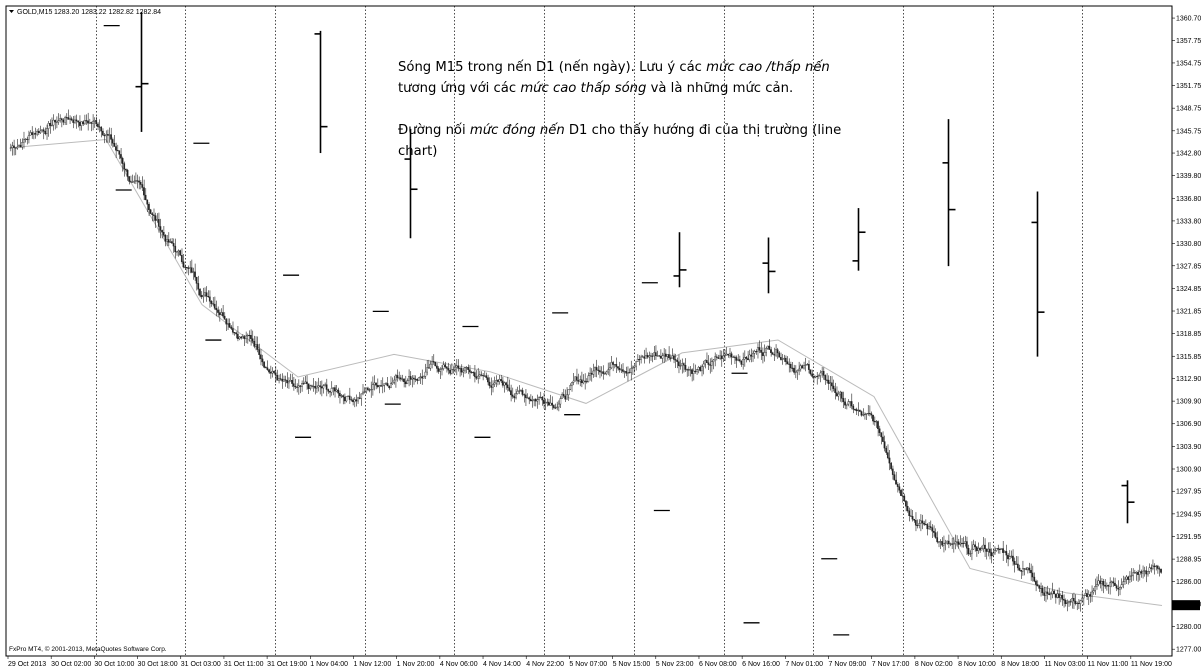 The width and height of the screenshot is (1201, 670). What do you see at coordinates (459, 664) in the screenshot?
I see `x-tick-label: 4 Nov 06:00` at bounding box center [459, 664].